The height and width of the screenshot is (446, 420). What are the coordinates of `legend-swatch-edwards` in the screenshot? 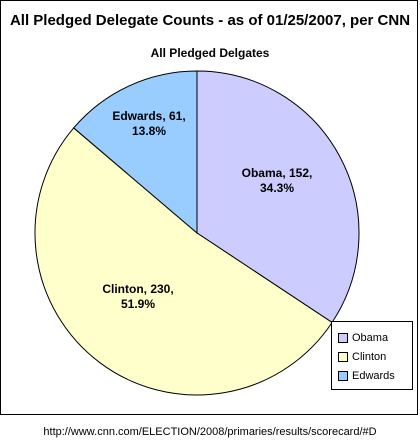 It's located at (343, 375).